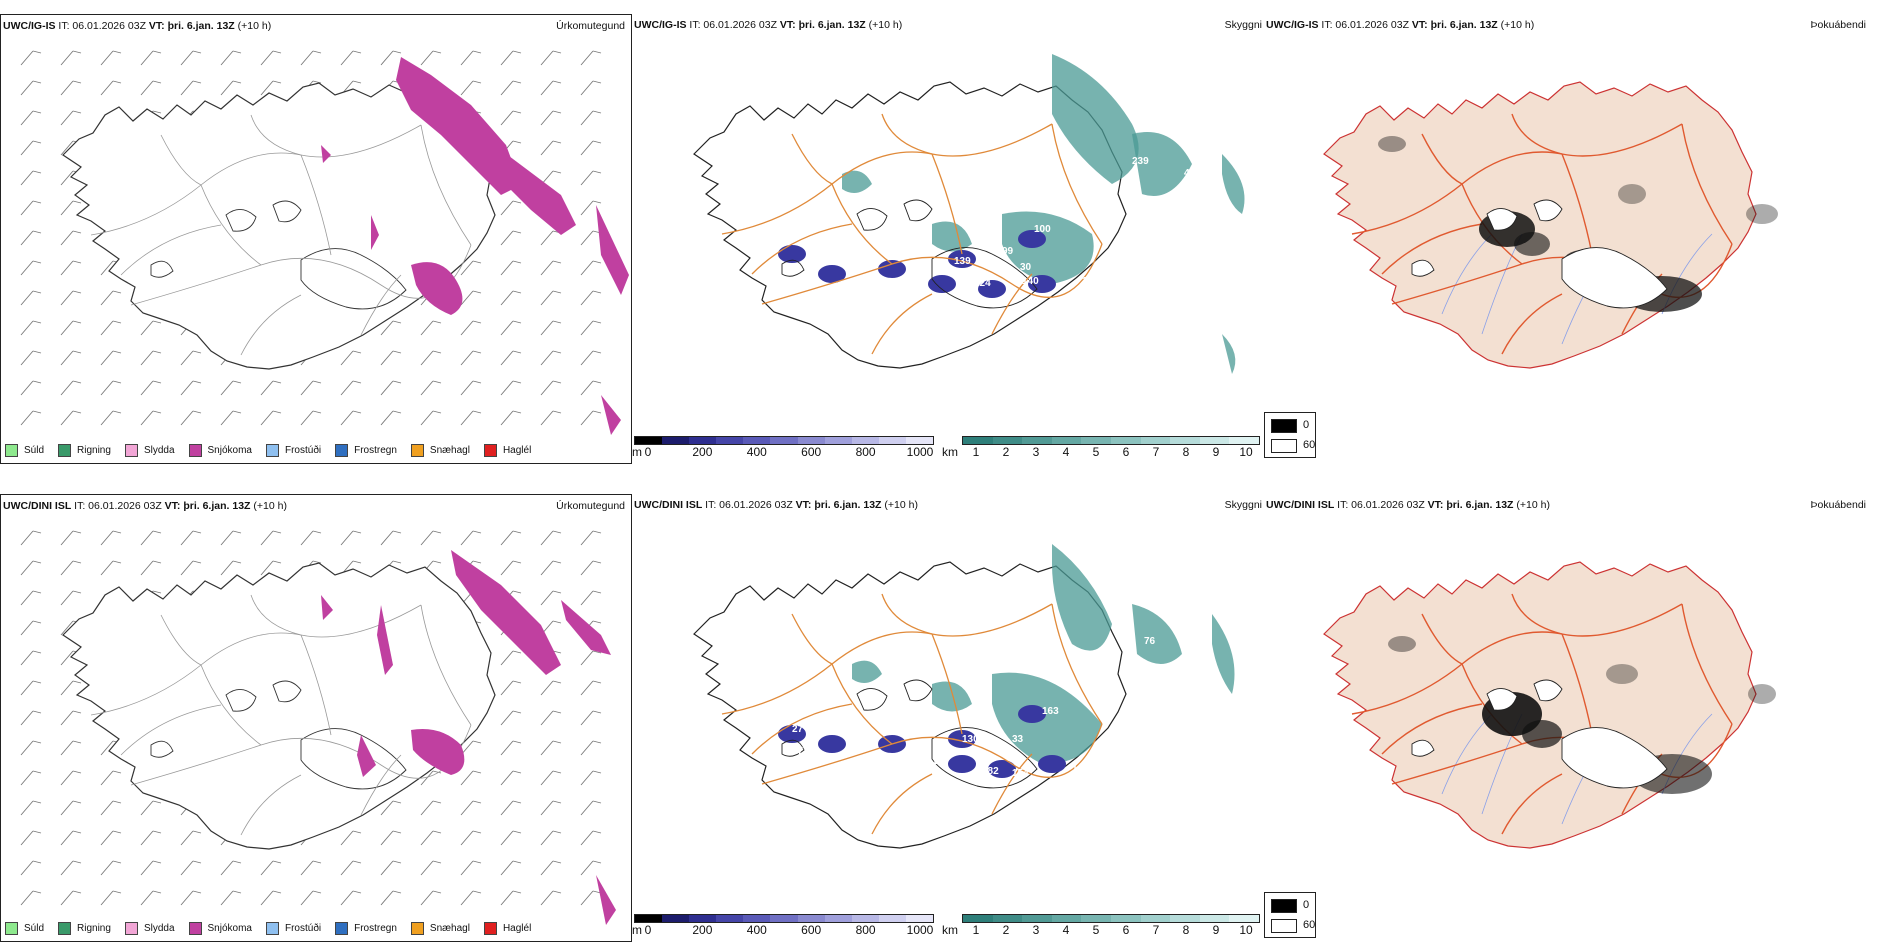  I want to click on scale-tick: 3, so click(1036, 452).